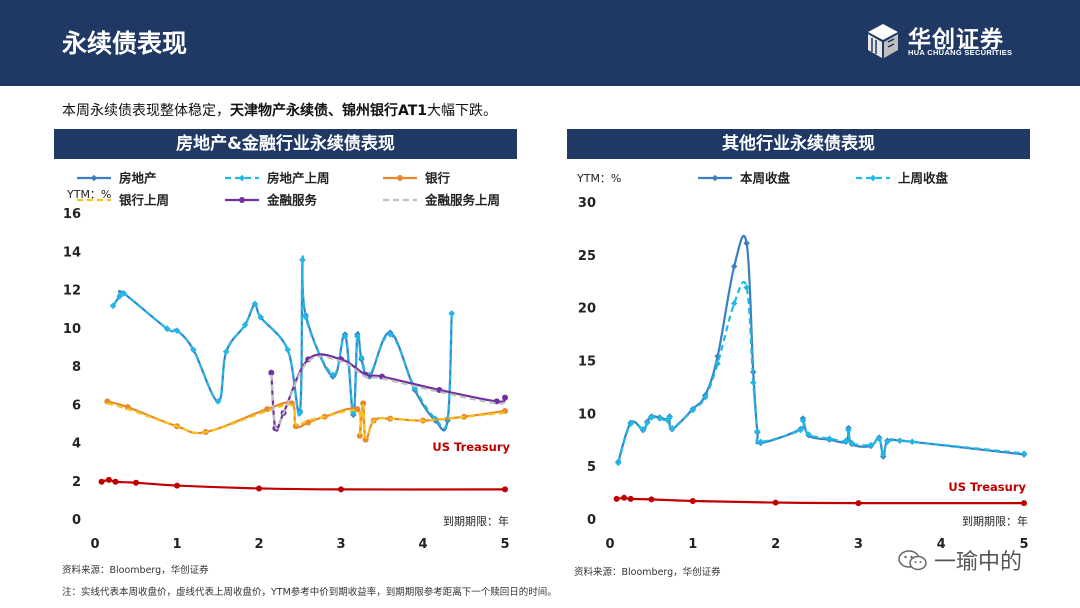 This screenshot has width=1080, height=608. What do you see at coordinates (609, 544) in the screenshot?
I see `x-tick-label: 0` at bounding box center [609, 544].